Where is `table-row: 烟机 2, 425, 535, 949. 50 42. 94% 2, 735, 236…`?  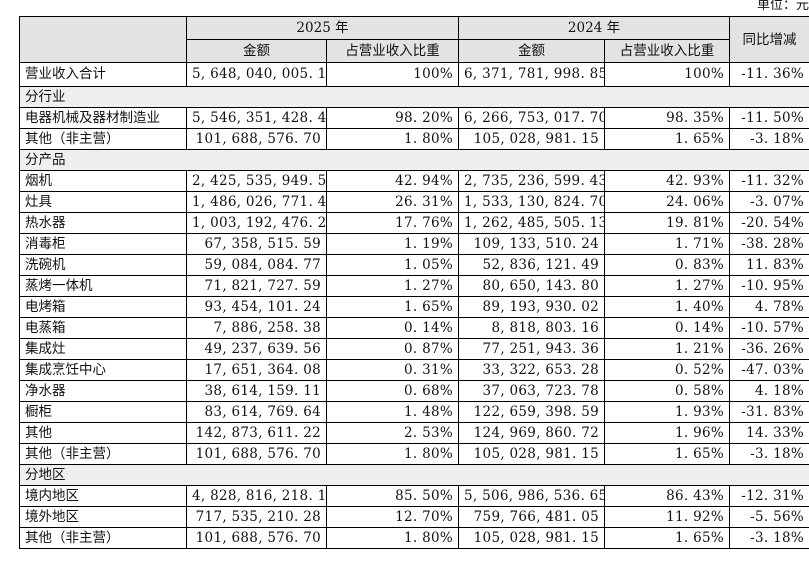 table-row: 烟机 2, 425, 535, 949. 50 42. 94% 2, 735, 236… is located at coordinates (414, 181).